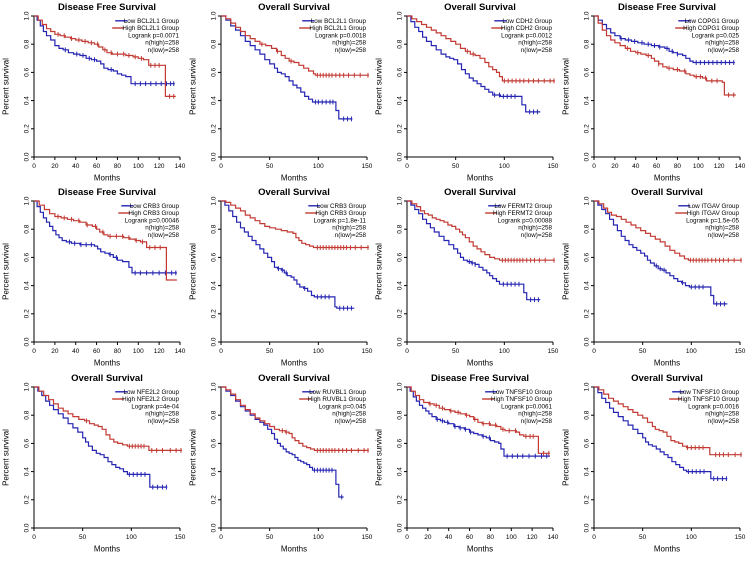 Image resolution: width=746 pixels, height=561 pixels. I want to click on legend-entry: Low BCL2L1 Group, so click(152, 21).